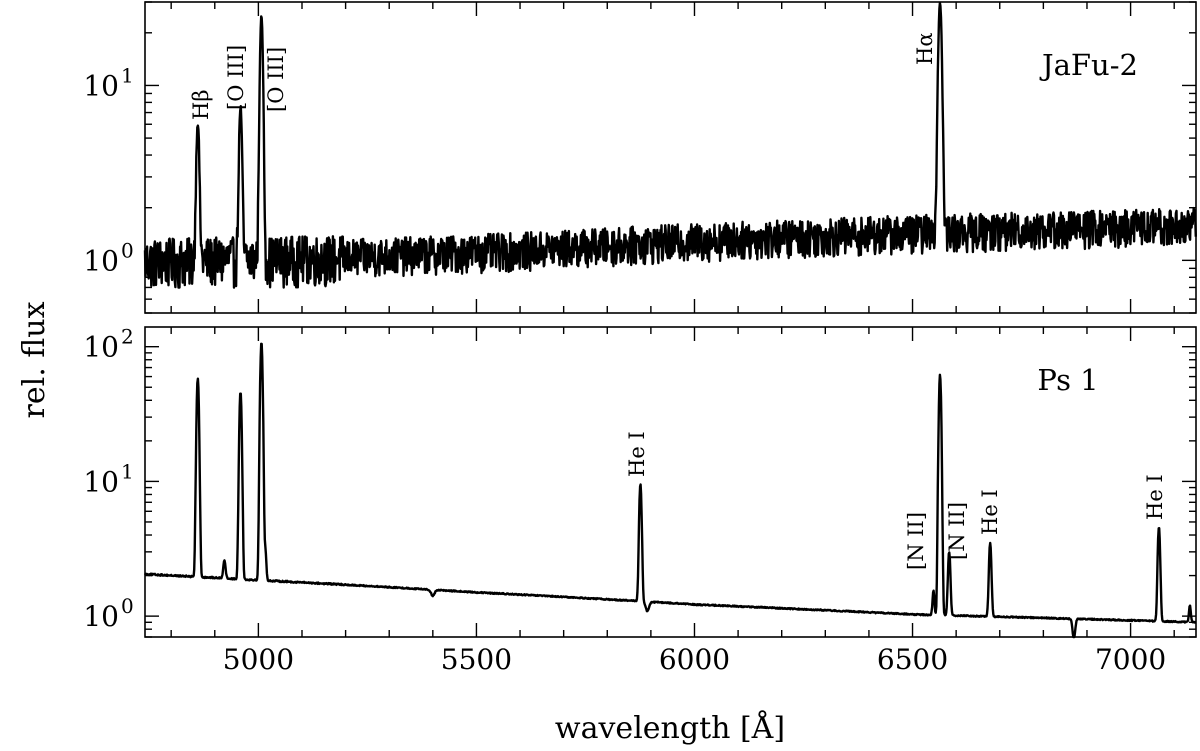  Describe the element at coordinates (476, 659) in the screenshot. I see `x-tick-label: 5500` at that location.